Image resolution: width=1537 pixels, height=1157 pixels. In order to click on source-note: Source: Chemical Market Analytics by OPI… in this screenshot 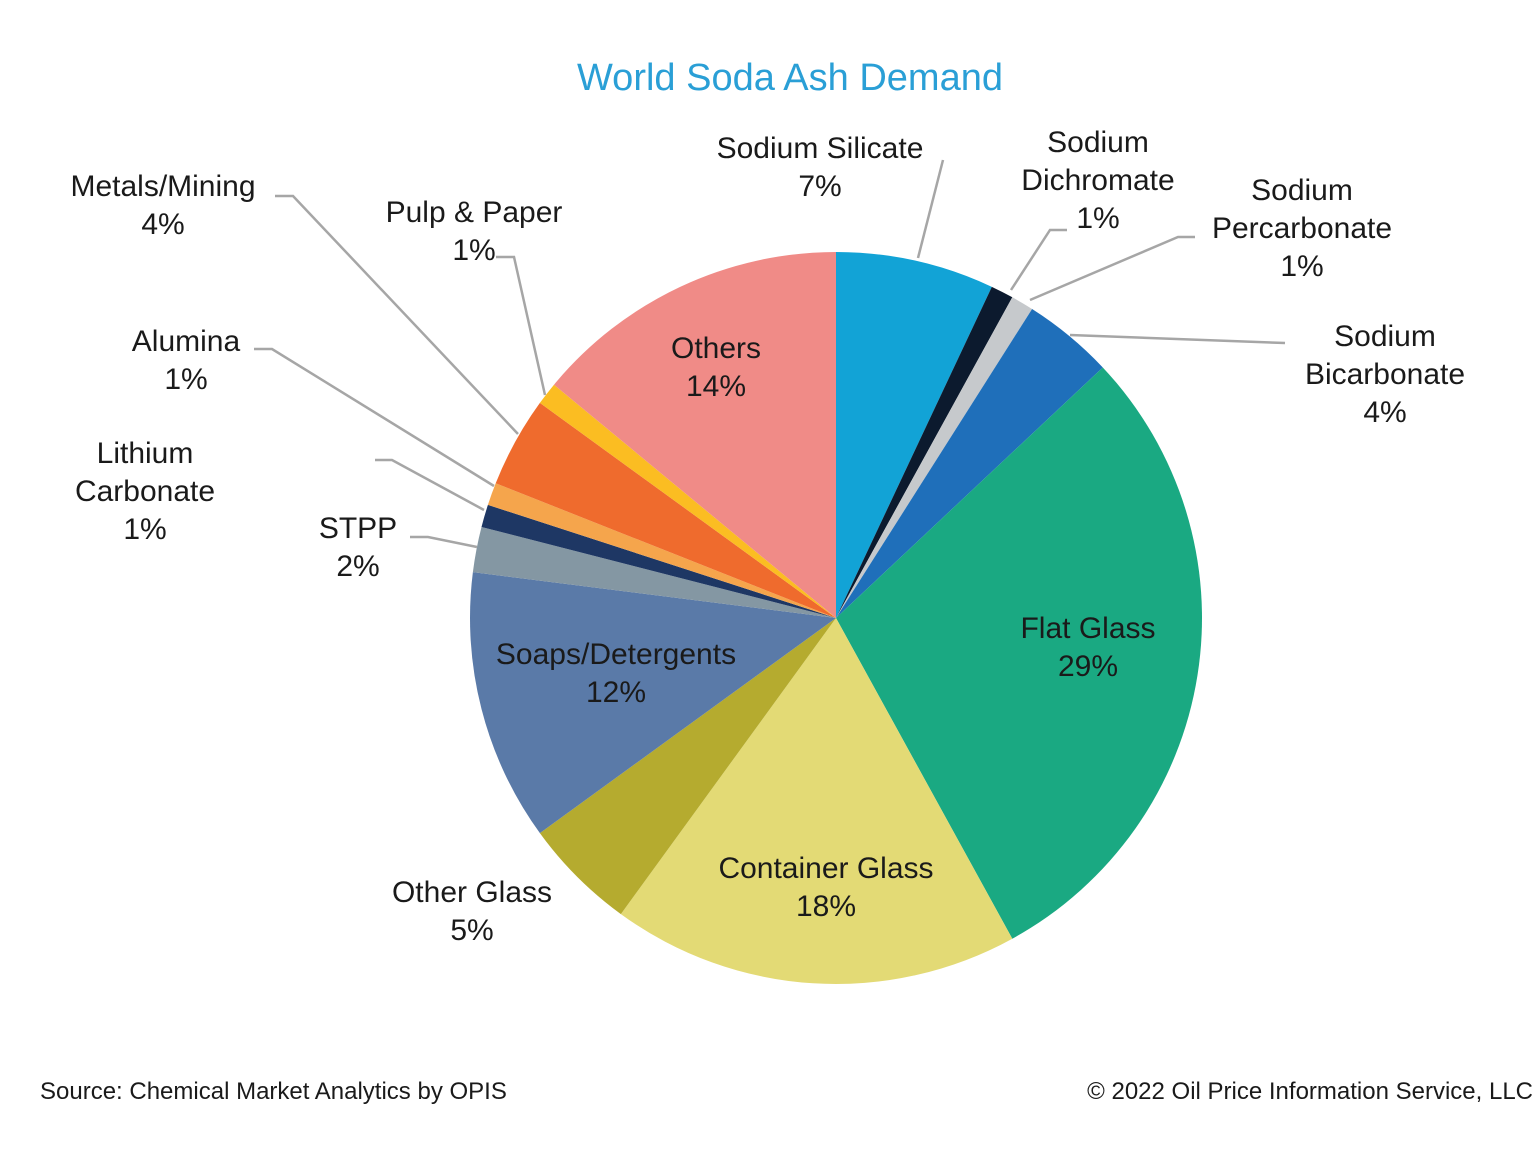, I will do `click(273, 1091)`.